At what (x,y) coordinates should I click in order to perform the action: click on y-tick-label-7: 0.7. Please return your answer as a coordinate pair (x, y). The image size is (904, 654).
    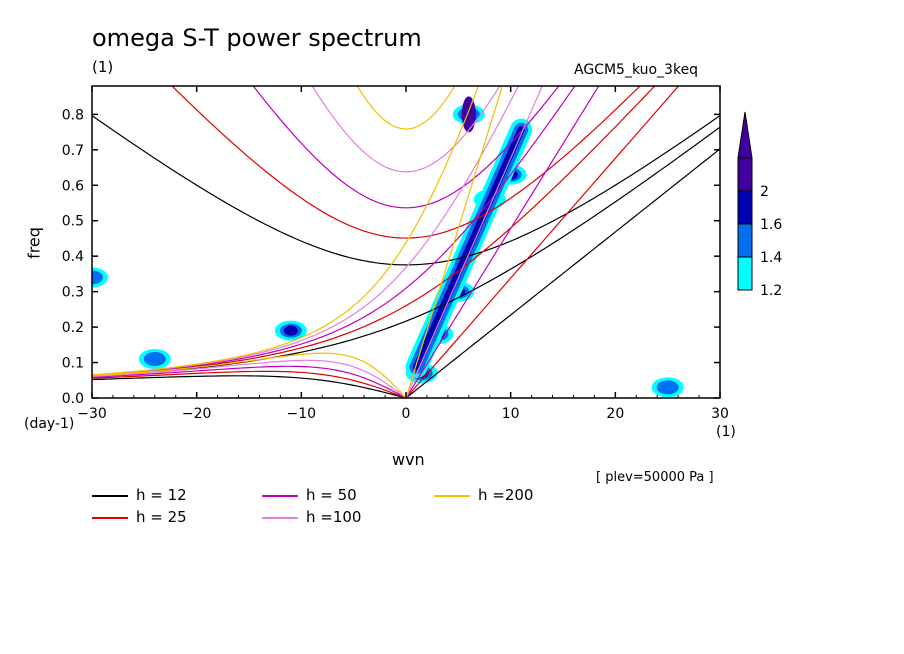
    Looking at the image, I should click on (73, 151).